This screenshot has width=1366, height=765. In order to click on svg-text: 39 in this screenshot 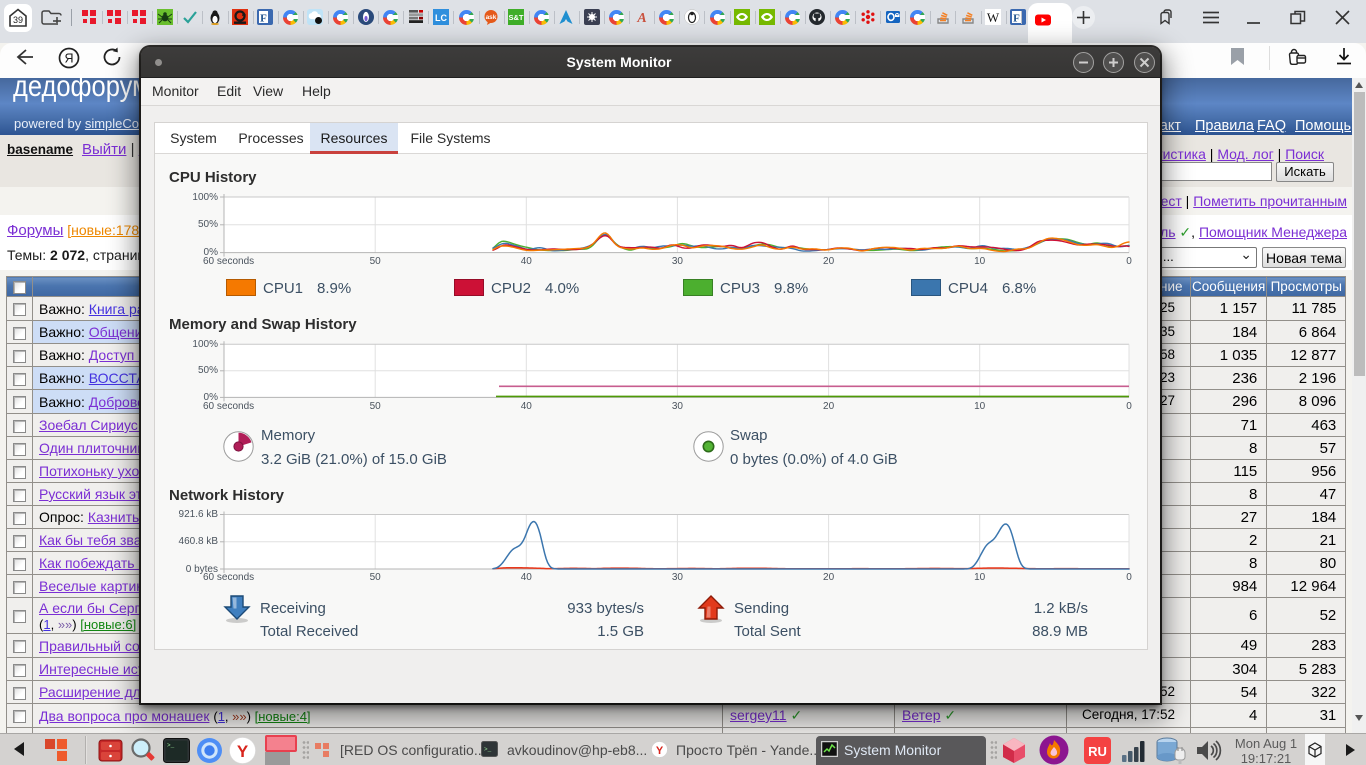, I will do `click(18, 20)`.